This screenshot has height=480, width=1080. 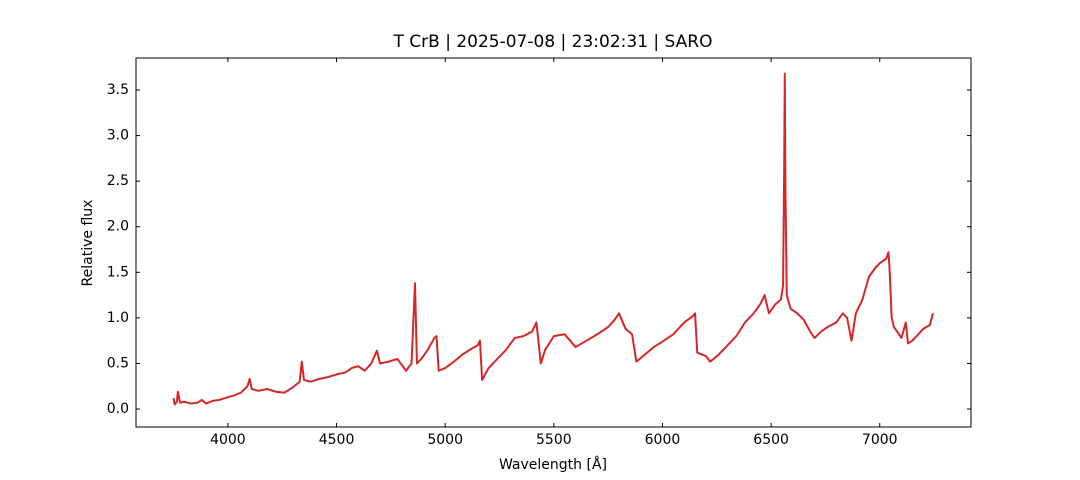 What do you see at coordinates (88, 243) in the screenshot?
I see `y-axis-label: Relative flux` at bounding box center [88, 243].